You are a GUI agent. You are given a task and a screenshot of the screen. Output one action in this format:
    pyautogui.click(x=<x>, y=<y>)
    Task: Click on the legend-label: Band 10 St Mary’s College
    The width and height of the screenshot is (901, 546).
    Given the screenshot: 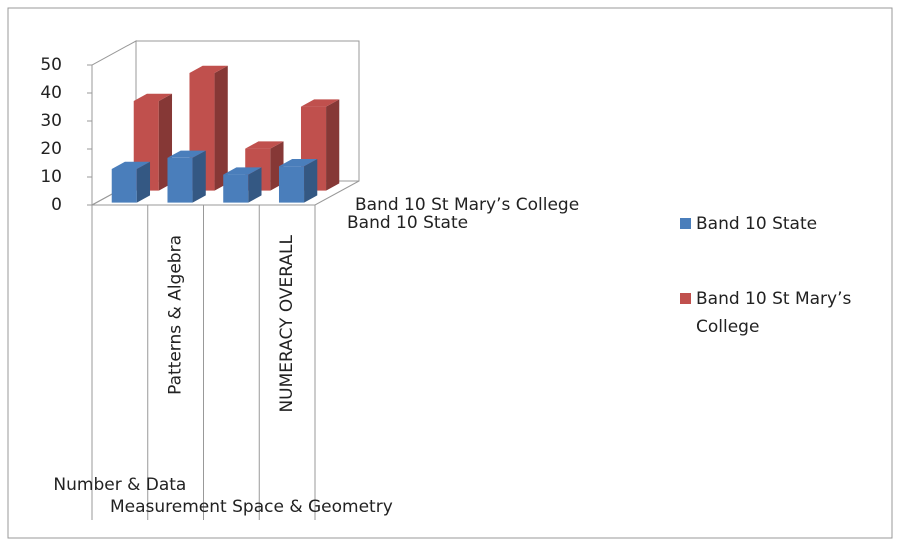 What is the action you would take?
    pyautogui.click(x=774, y=313)
    